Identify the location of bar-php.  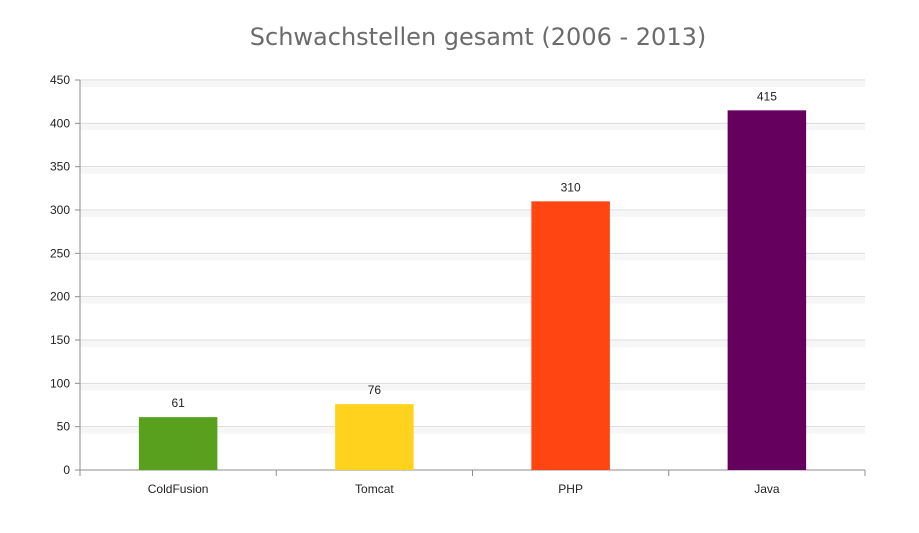
(570, 336).